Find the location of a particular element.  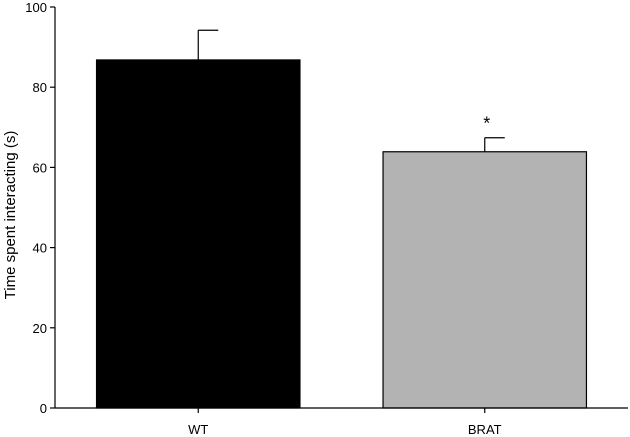

significance-marker-brat: * is located at coordinates (486, 124).